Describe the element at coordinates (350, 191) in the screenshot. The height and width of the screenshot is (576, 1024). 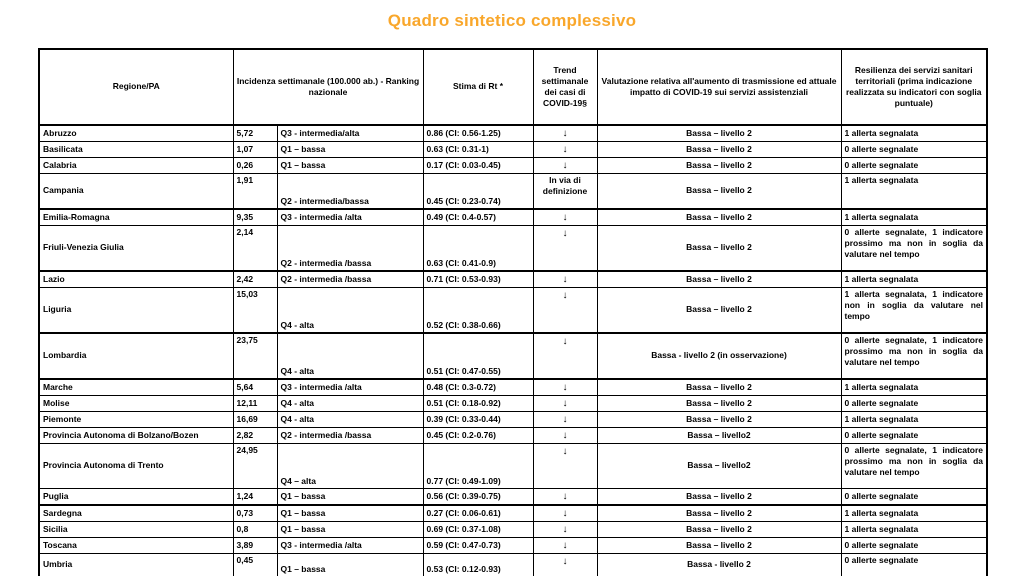
I see `cell-ranking: Q2 - intermedia/bassa` at that location.